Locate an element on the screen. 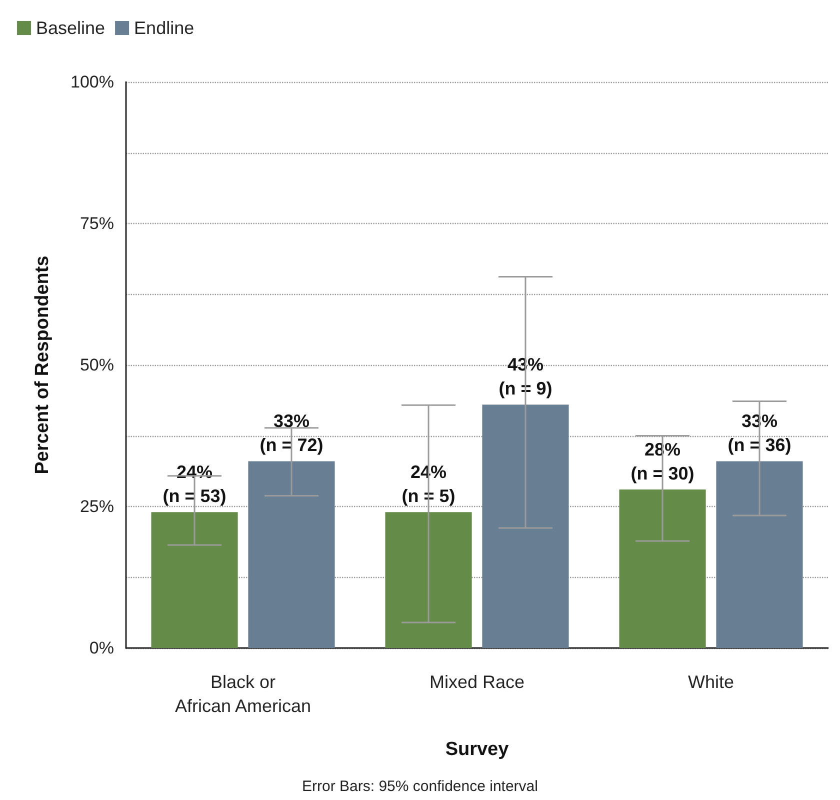  legend-label: Endline is located at coordinates (164, 28).